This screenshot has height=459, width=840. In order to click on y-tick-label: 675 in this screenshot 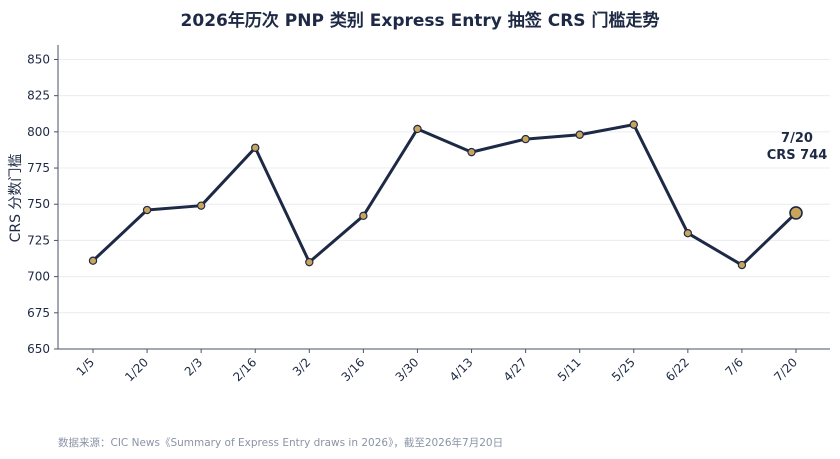, I will do `click(38, 313)`.